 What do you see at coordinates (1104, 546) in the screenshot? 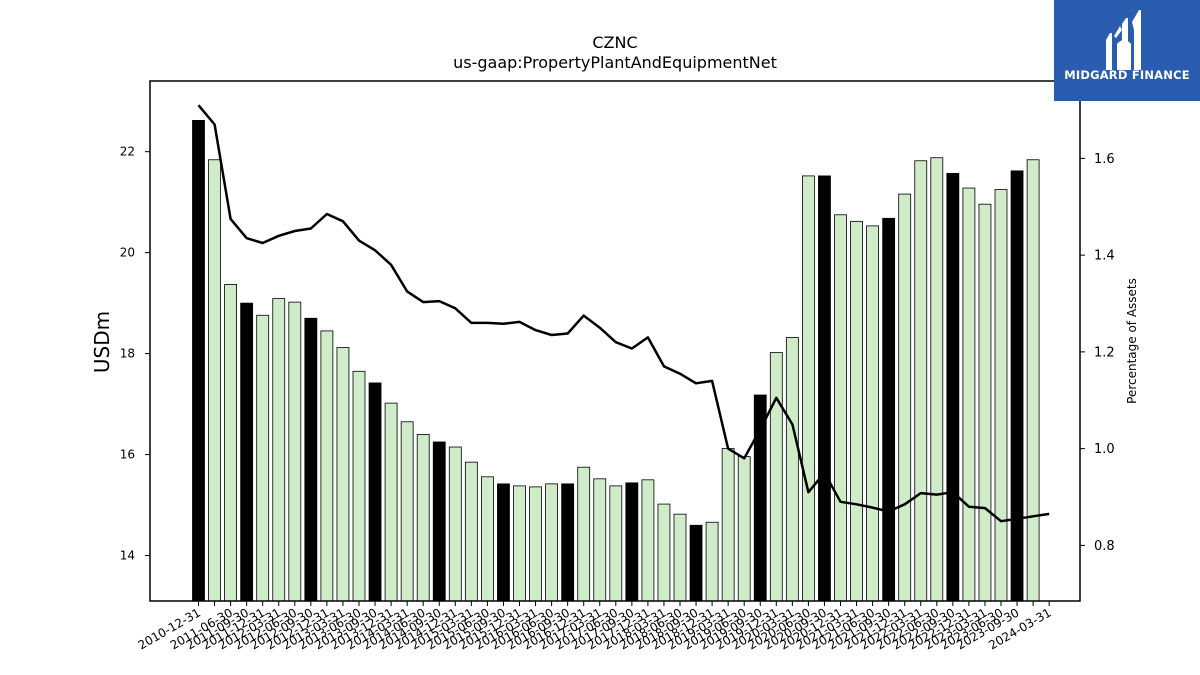
I see `y2-tick-label: 0.8` at bounding box center [1104, 546].